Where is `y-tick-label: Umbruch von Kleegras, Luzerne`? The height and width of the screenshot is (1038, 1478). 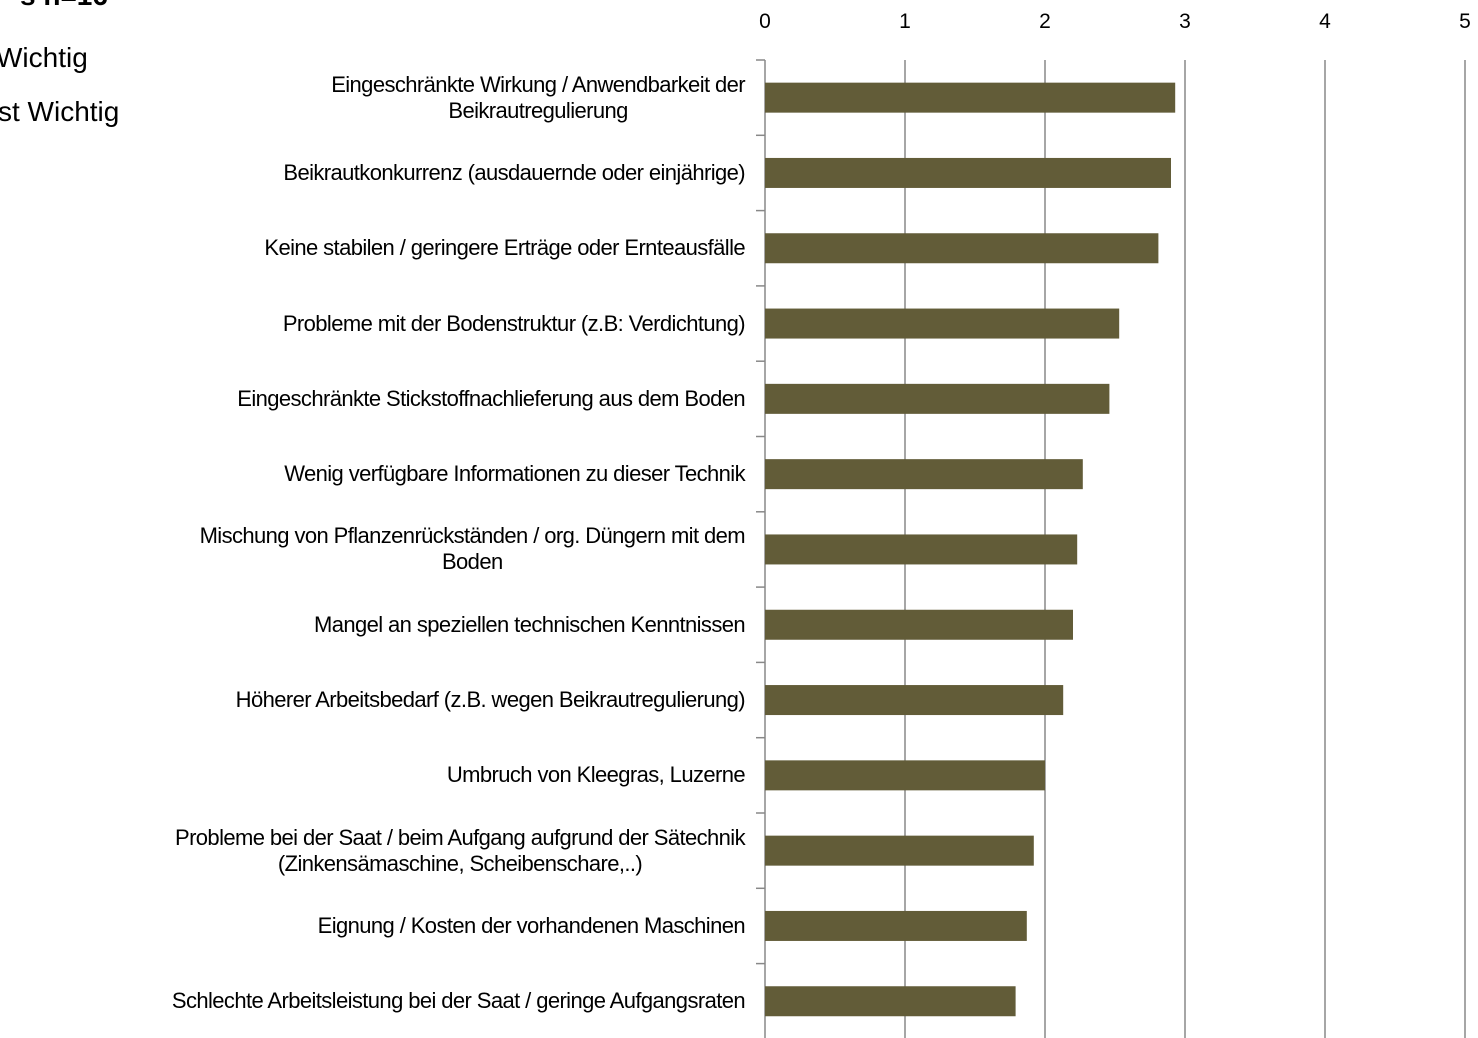 y-tick-label: Umbruch von Kleegras, Luzerne is located at coordinates (596, 775).